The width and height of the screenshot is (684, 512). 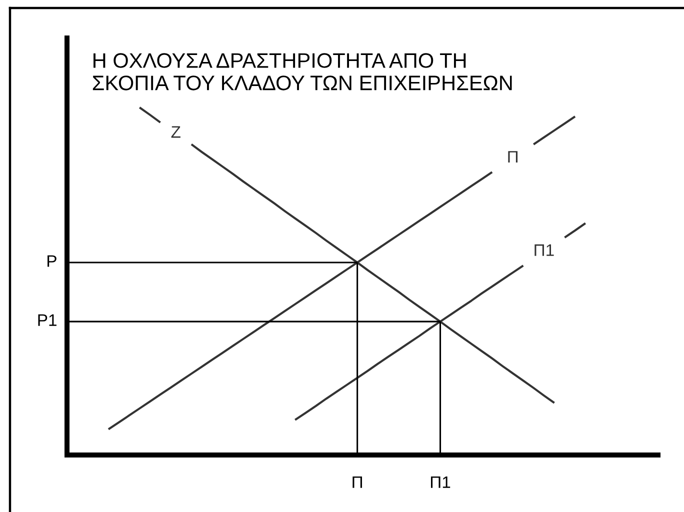 I want to click on series-label: Z, so click(x=175, y=132).